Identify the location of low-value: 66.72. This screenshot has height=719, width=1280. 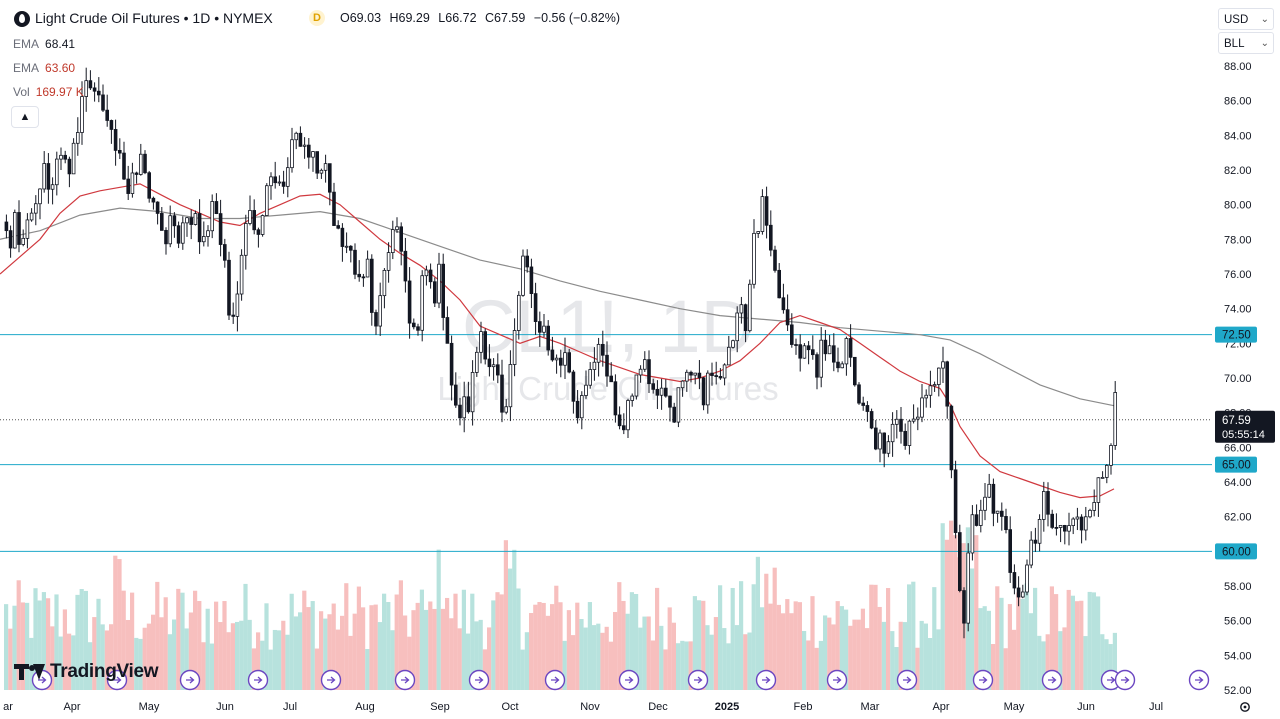
(461, 18).